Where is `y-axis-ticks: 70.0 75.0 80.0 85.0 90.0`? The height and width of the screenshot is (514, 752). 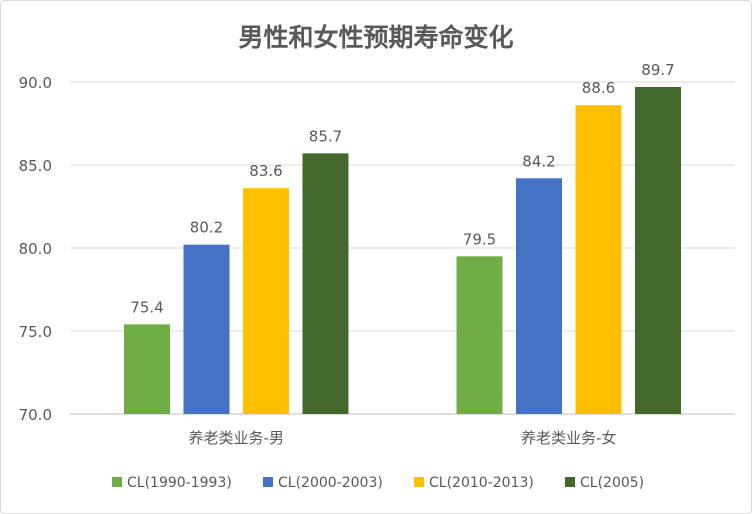
y-axis-ticks: 70.0 75.0 80.0 85.0 90.0 is located at coordinates (35, 249).